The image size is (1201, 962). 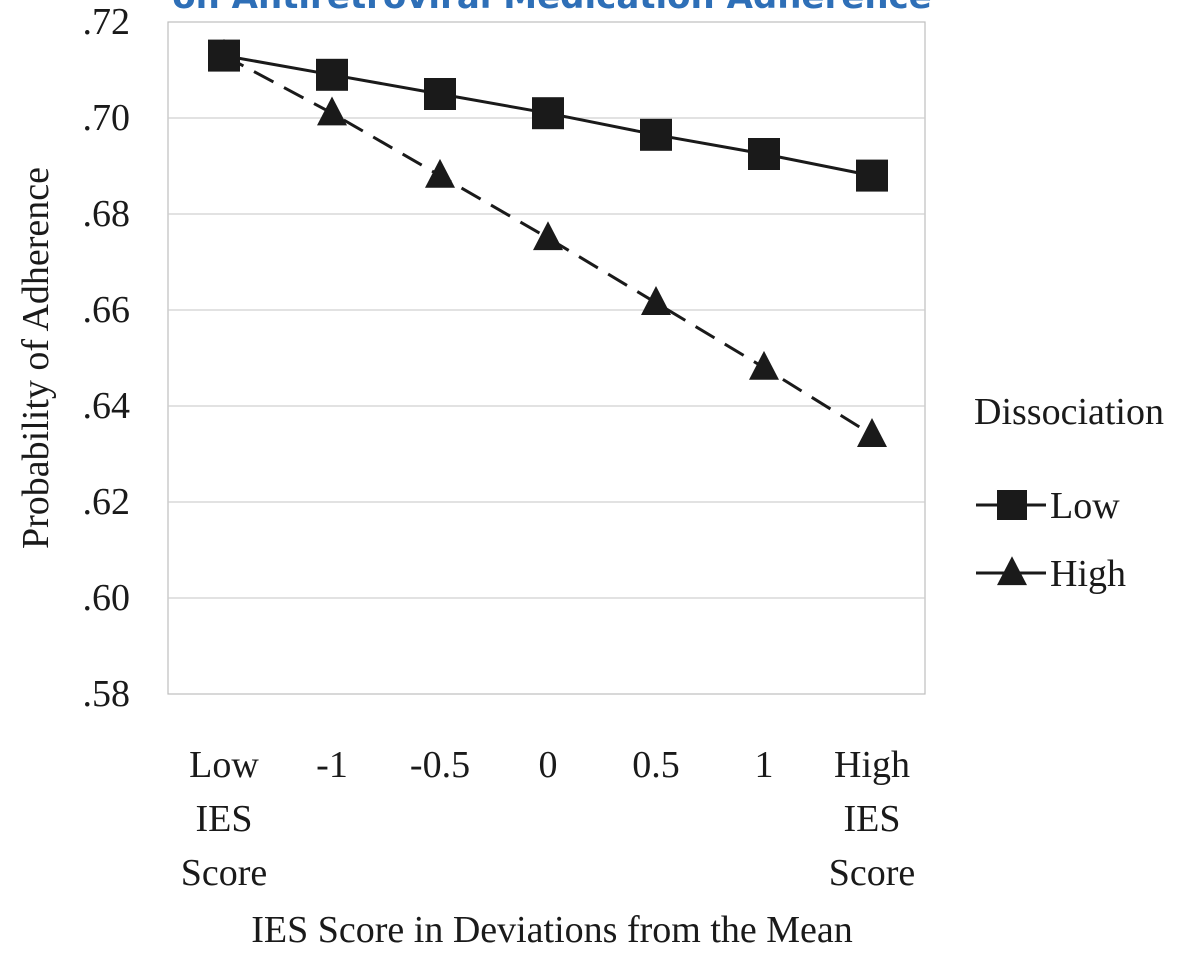 I want to click on y-tick-label: .66, so click(x=107, y=310).